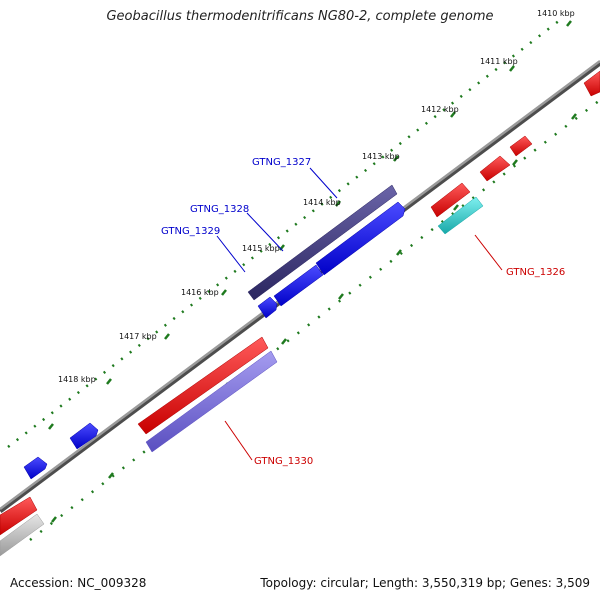 The image size is (600, 600). I want to click on gene-gtng-1327-cog, so click(322, 242).